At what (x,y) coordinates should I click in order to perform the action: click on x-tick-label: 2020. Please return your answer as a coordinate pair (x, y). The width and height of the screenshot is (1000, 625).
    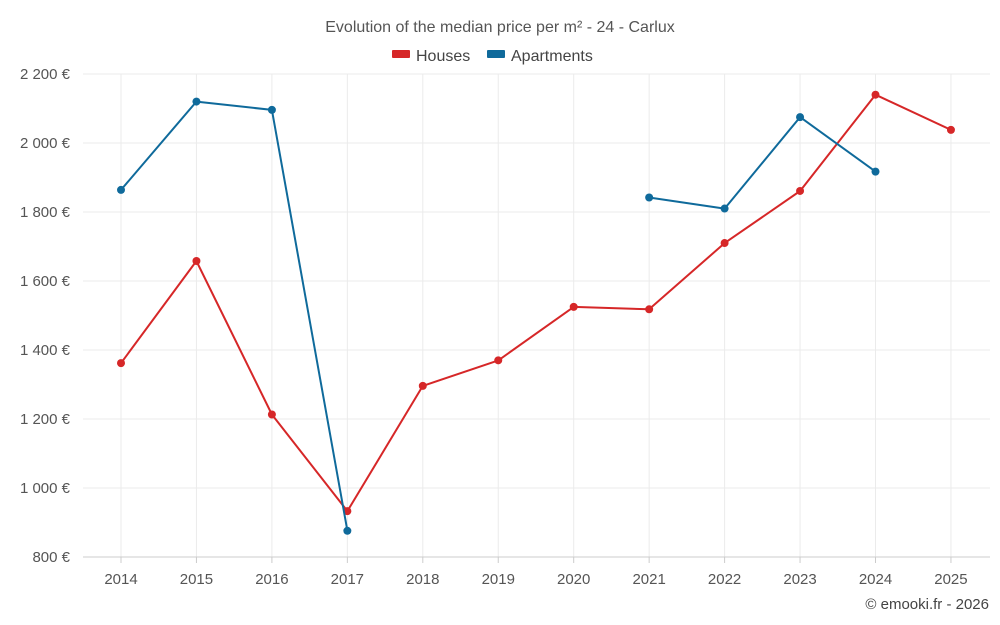
    Looking at the image, I should click on (573, 579).